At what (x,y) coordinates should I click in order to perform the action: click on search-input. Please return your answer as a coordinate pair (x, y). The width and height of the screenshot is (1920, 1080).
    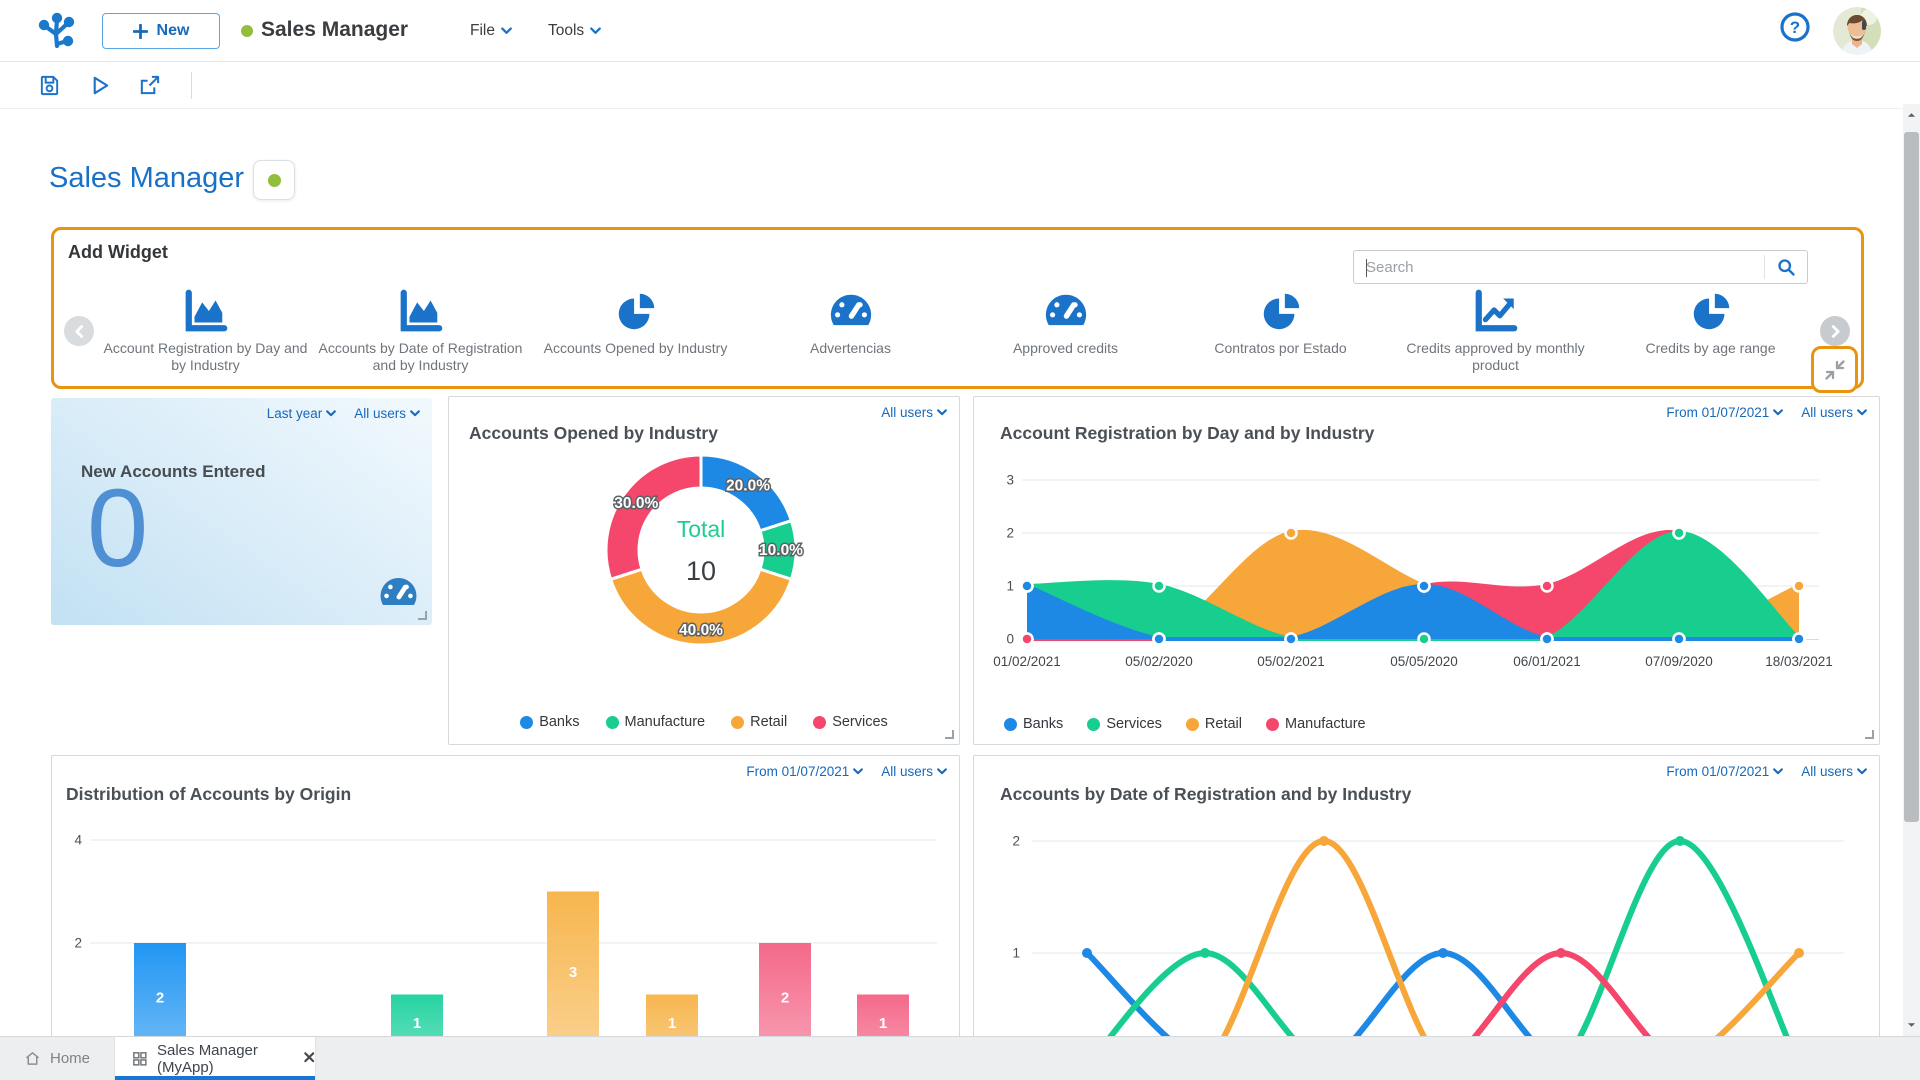
    Looking at the image, I should click on (1559, 267).